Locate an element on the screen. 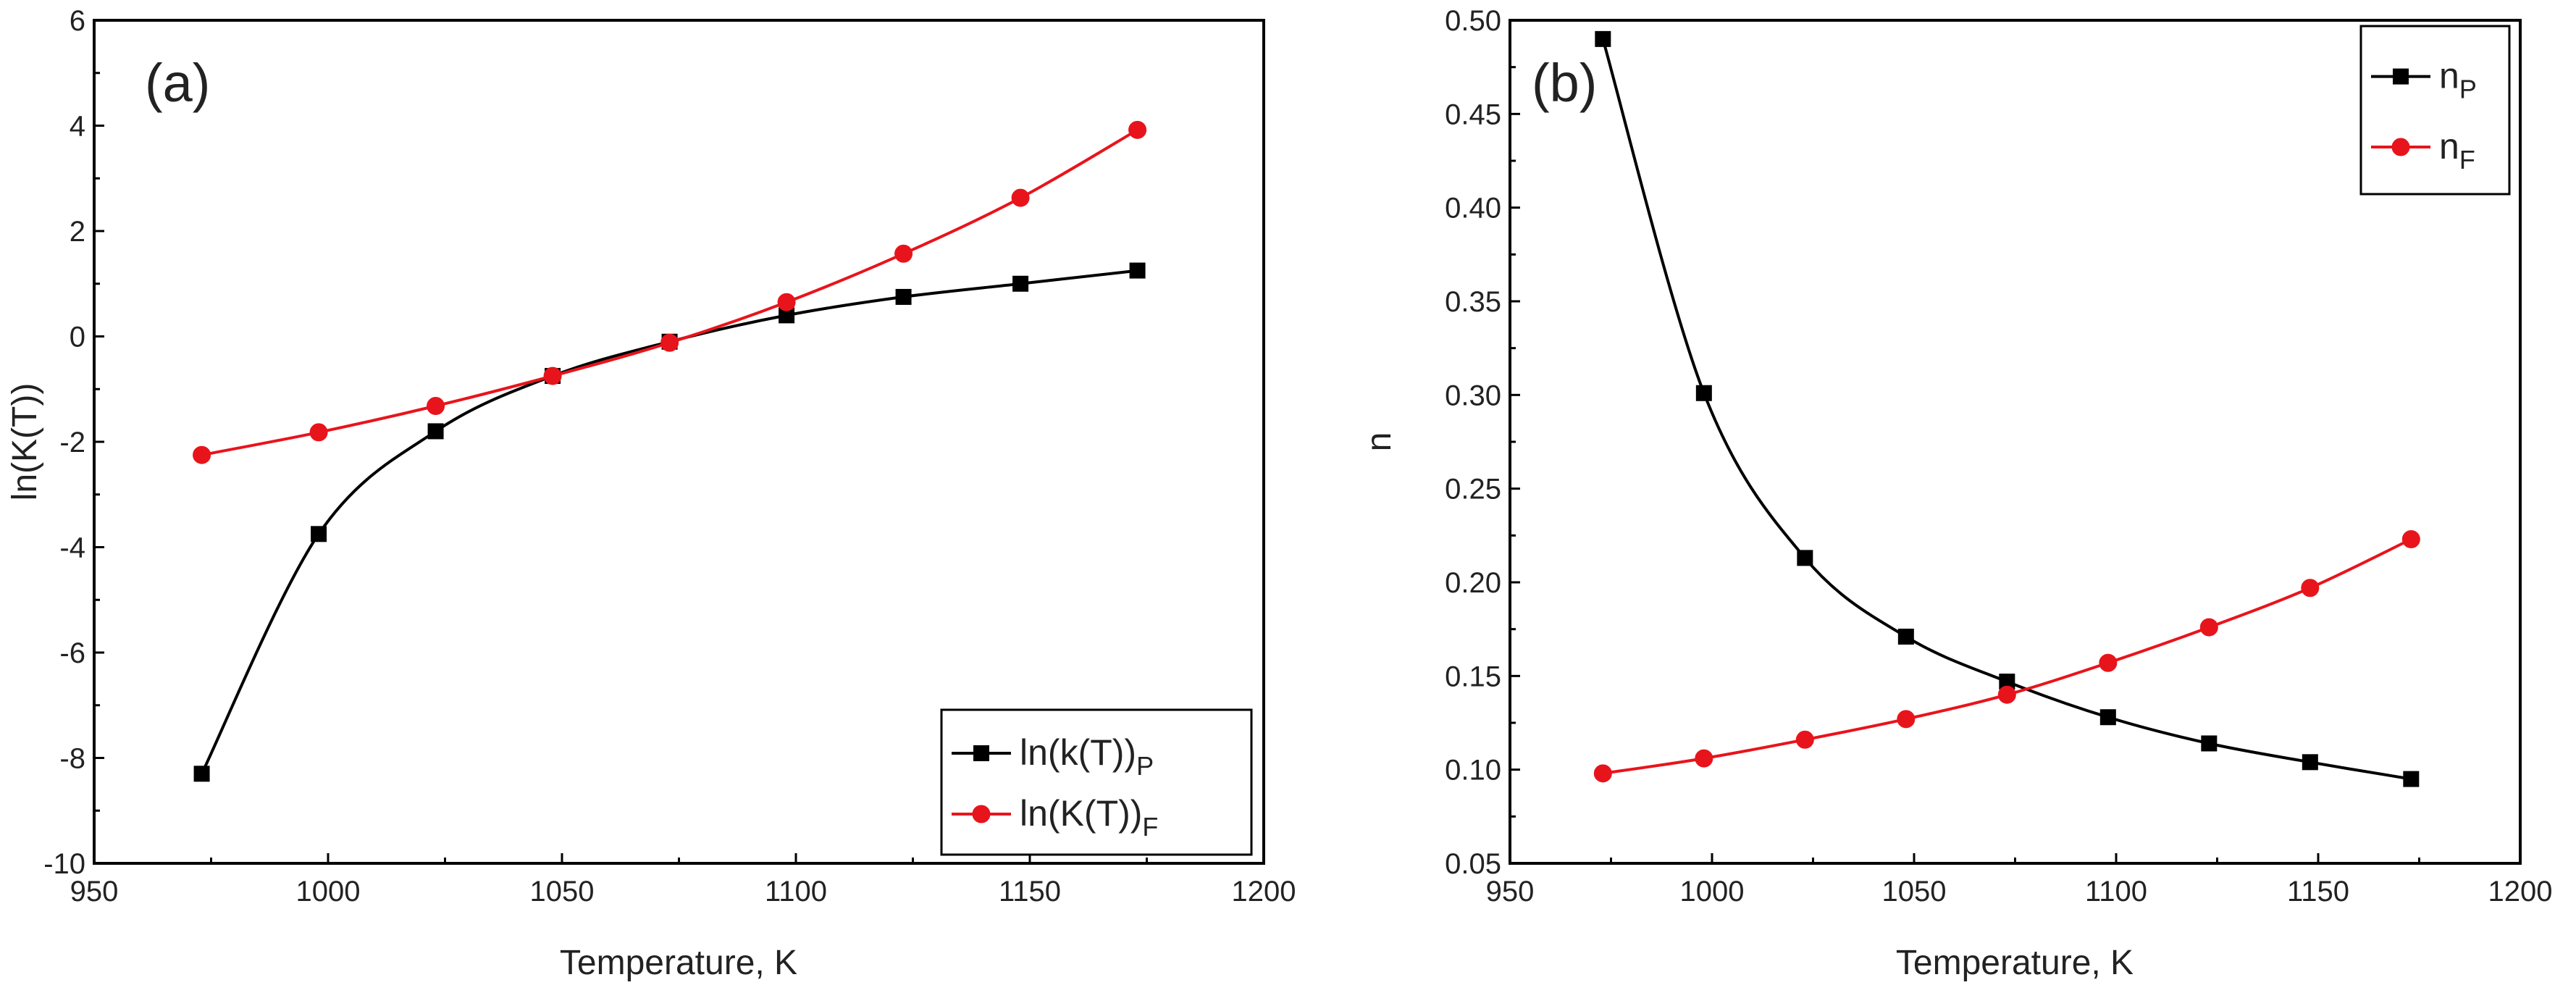 This screenshot has width=2576, height=985. x-axis-label-a: Temperature, K is located at coordinates (678, 963).